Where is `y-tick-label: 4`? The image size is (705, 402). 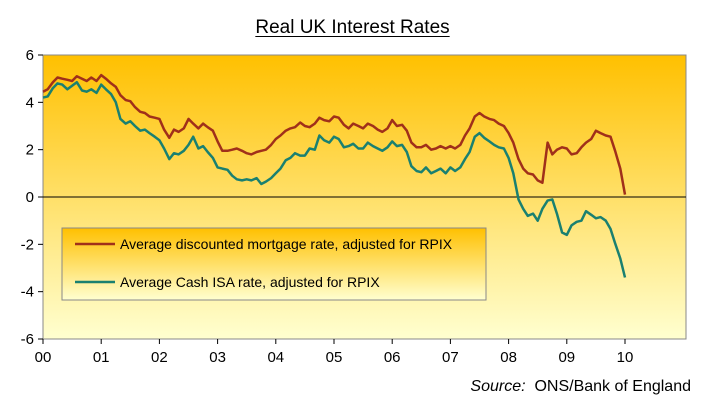 y-tick-label: 4 is located at coordinates (30, 102).